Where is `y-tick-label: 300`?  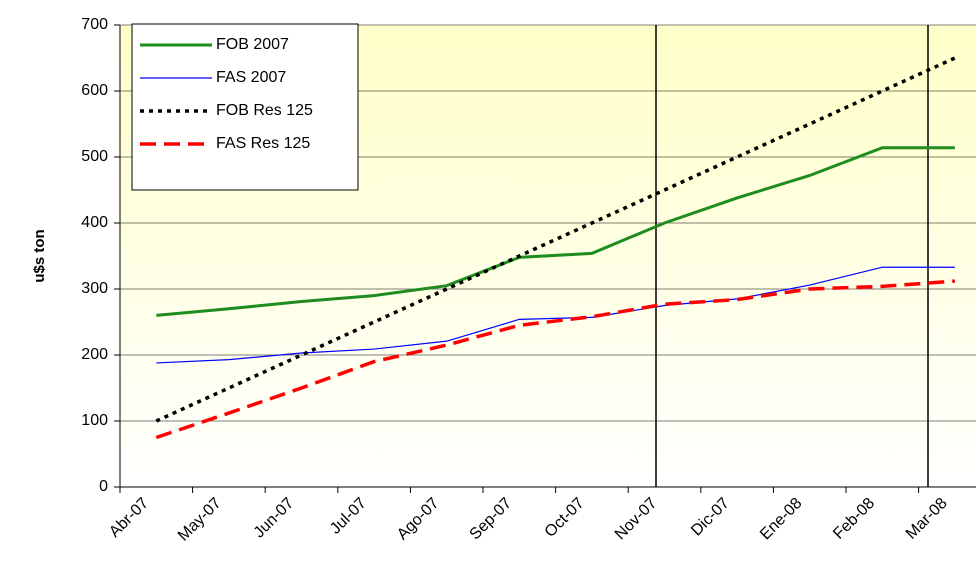 y-tick-label: 300 is located at coordinates (94, 288).